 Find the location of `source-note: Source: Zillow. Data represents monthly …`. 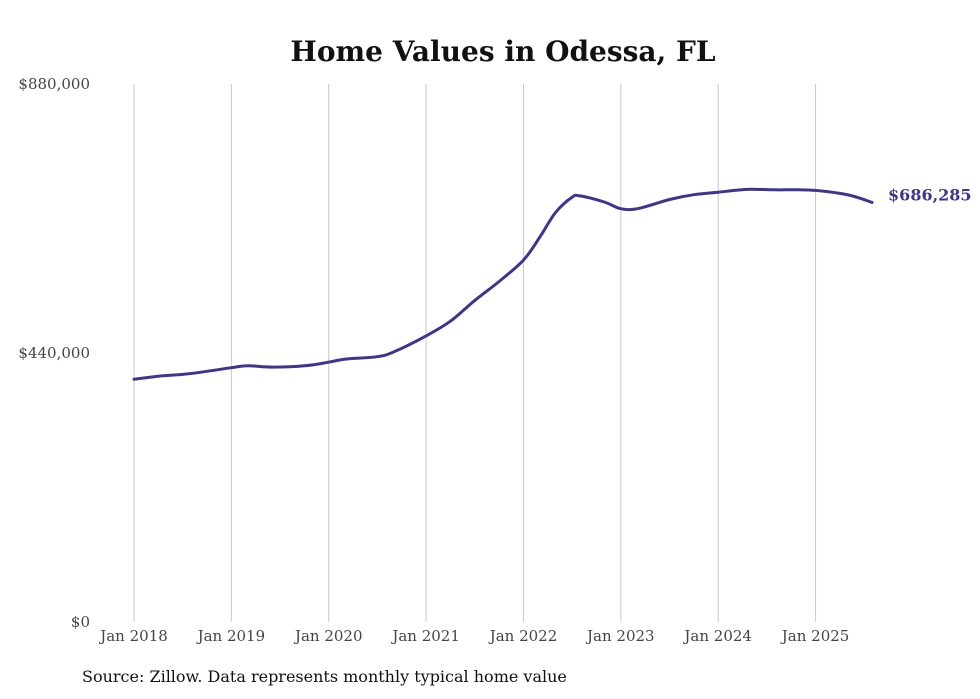

source-note: Source: Zillow. Data represents monthly … is located at coordinates (324, 676).